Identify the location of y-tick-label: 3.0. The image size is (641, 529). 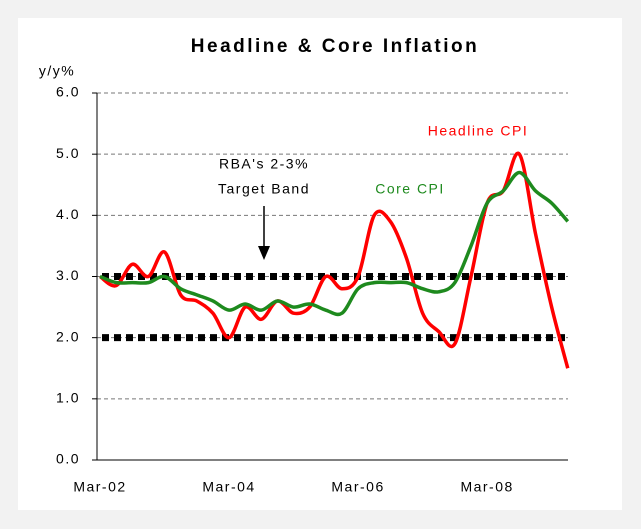
(68, 275).